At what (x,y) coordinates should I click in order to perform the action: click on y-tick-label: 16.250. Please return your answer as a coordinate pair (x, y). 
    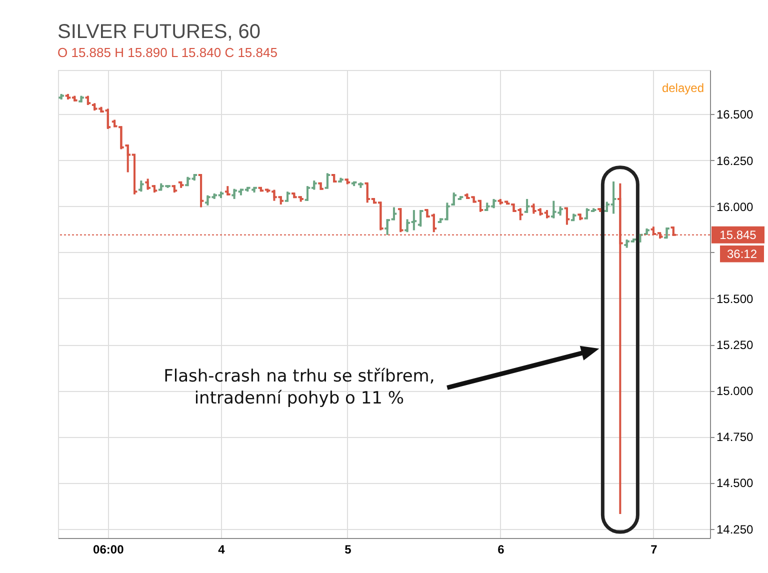
    Looking at the image, I should click on (735, 161).